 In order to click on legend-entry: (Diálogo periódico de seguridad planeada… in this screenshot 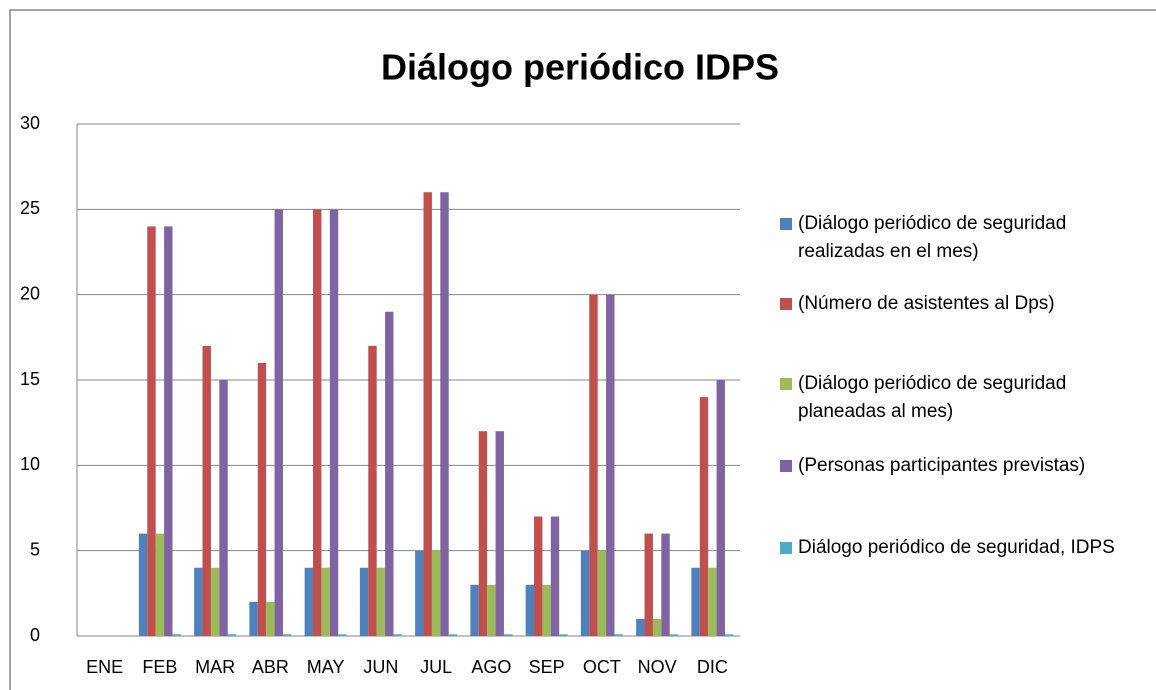, I will do `click(965, 398)`.